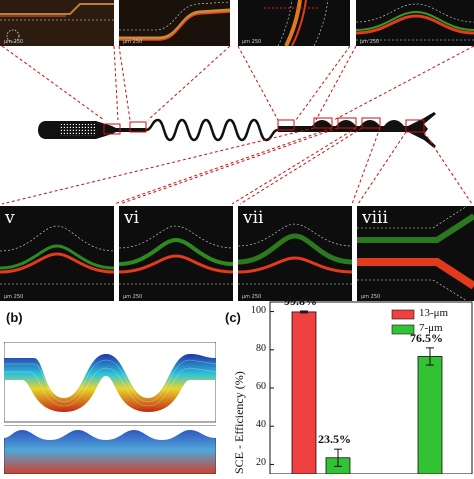 Image resolution: width=474 pixels, height=479 pixels. I want to click on inlet-filter-grid, so click(78, 130).